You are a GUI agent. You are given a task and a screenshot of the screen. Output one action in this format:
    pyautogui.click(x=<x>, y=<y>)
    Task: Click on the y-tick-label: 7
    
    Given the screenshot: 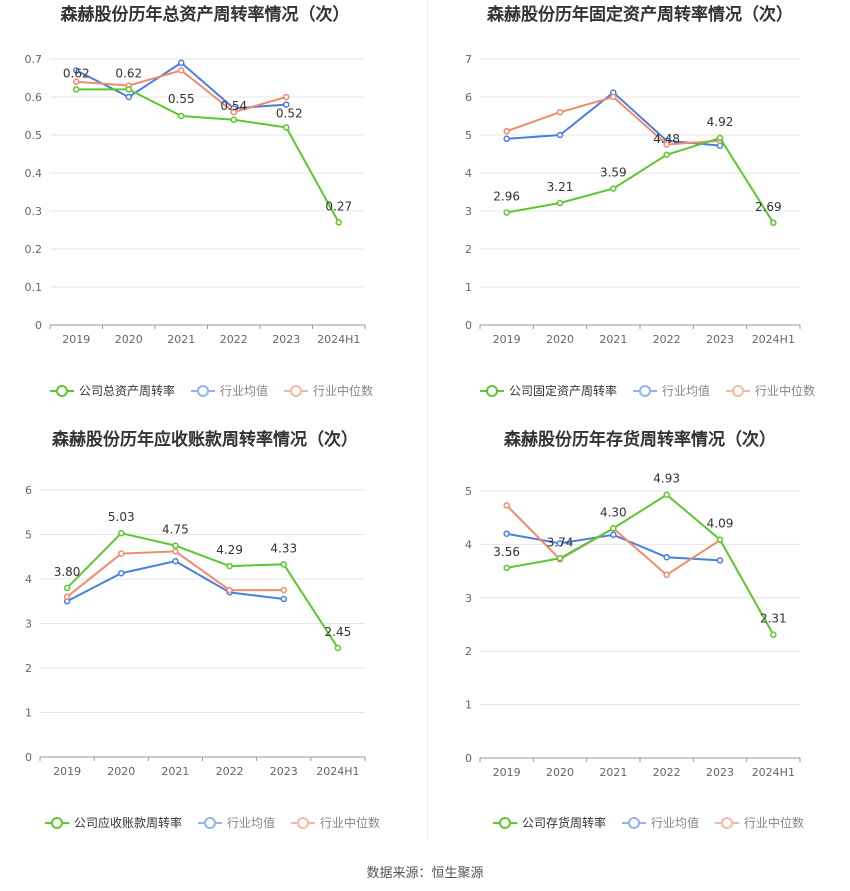 What is the action you would take?
    pyautogui.click(x=468, y=59)
    